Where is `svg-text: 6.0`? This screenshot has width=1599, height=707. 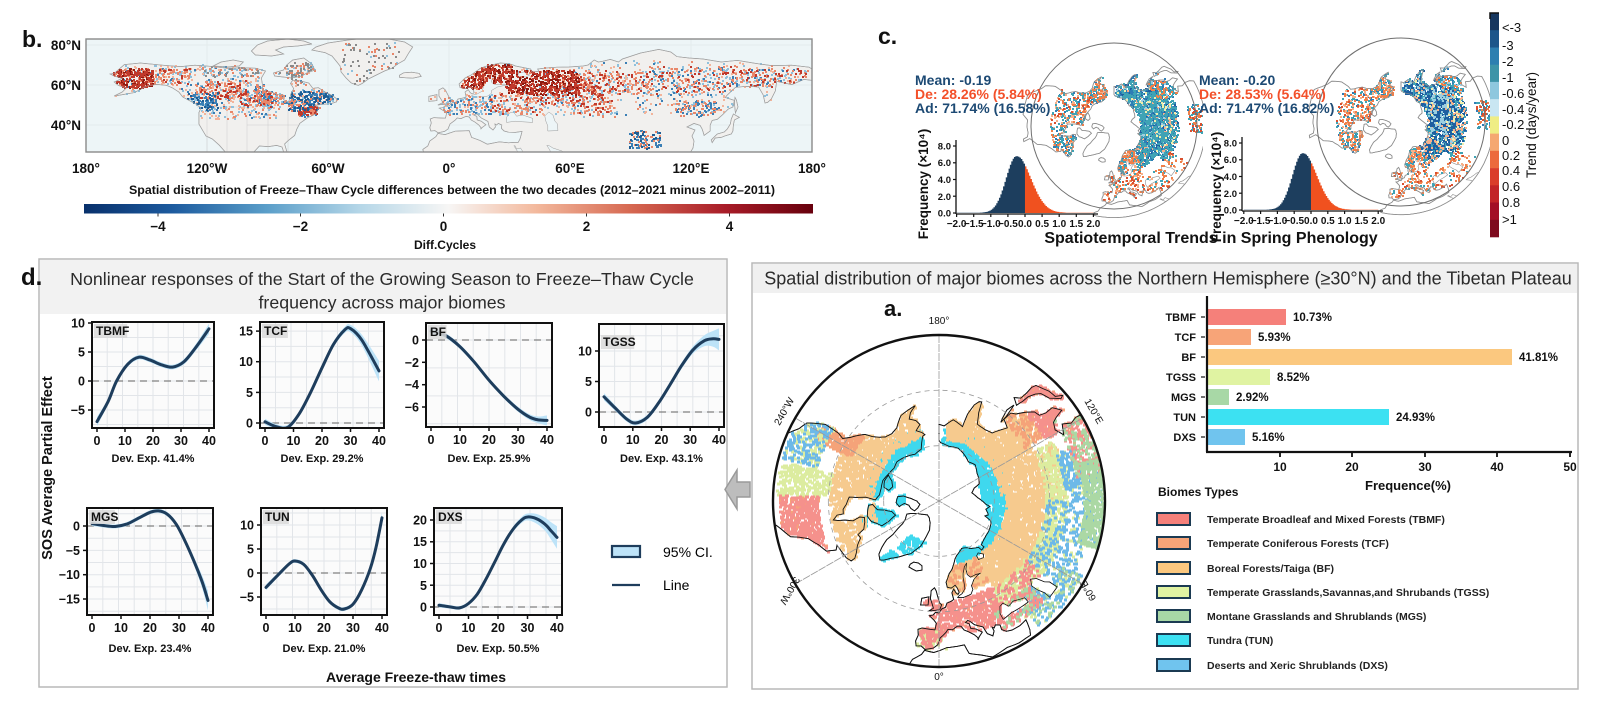
svg-text: 6.0 is located at coordinates (1230, 160).